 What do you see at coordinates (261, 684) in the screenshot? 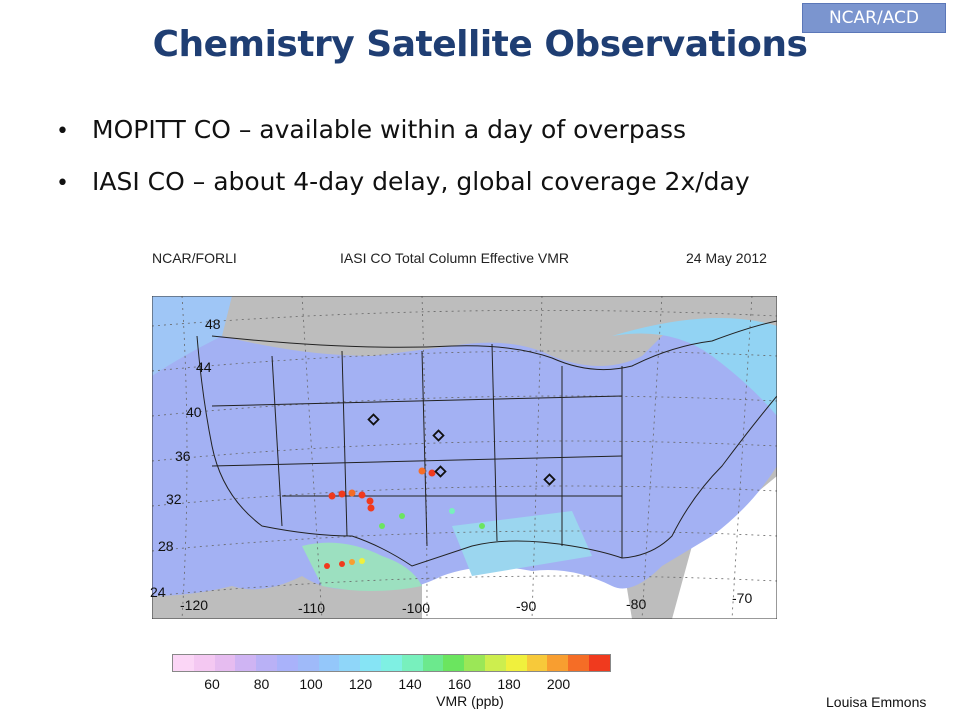
I see `colorbar-tick-label: 80` at bounding box center [261, 684].